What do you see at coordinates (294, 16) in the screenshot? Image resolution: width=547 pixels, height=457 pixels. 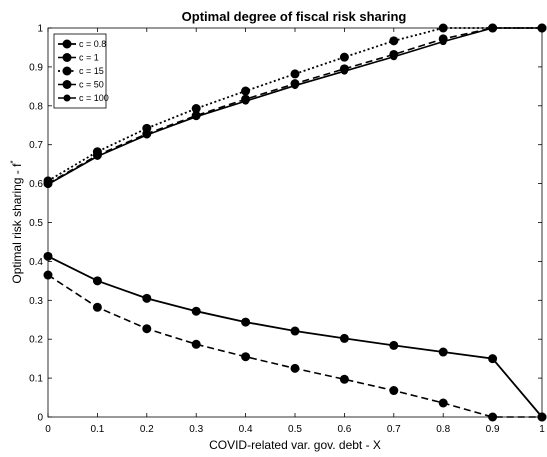 I see `chart-title: Optimal degree of fiscal risk sharing` at bounding box center [294, 16].